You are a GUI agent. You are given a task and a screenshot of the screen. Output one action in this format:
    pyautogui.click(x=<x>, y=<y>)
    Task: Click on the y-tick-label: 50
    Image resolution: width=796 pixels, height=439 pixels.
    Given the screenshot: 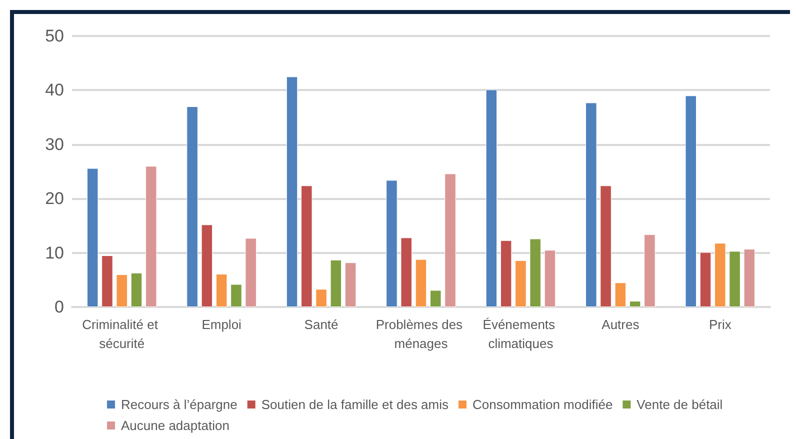 What is the action you would take?
    pyautogui.click(x=54, y=36)
    